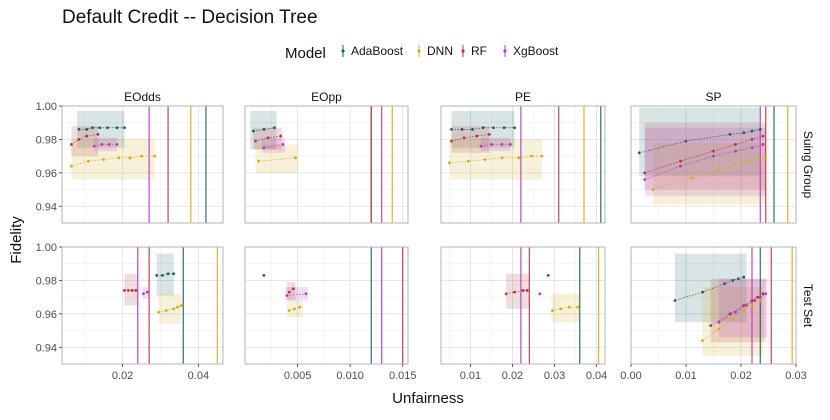 This screenshot has width=830, height=420. What do you see at coordinates (512, 376) in the screenshot?
I see `x-tick-label: 0.02` at bounding box center [512, 376].